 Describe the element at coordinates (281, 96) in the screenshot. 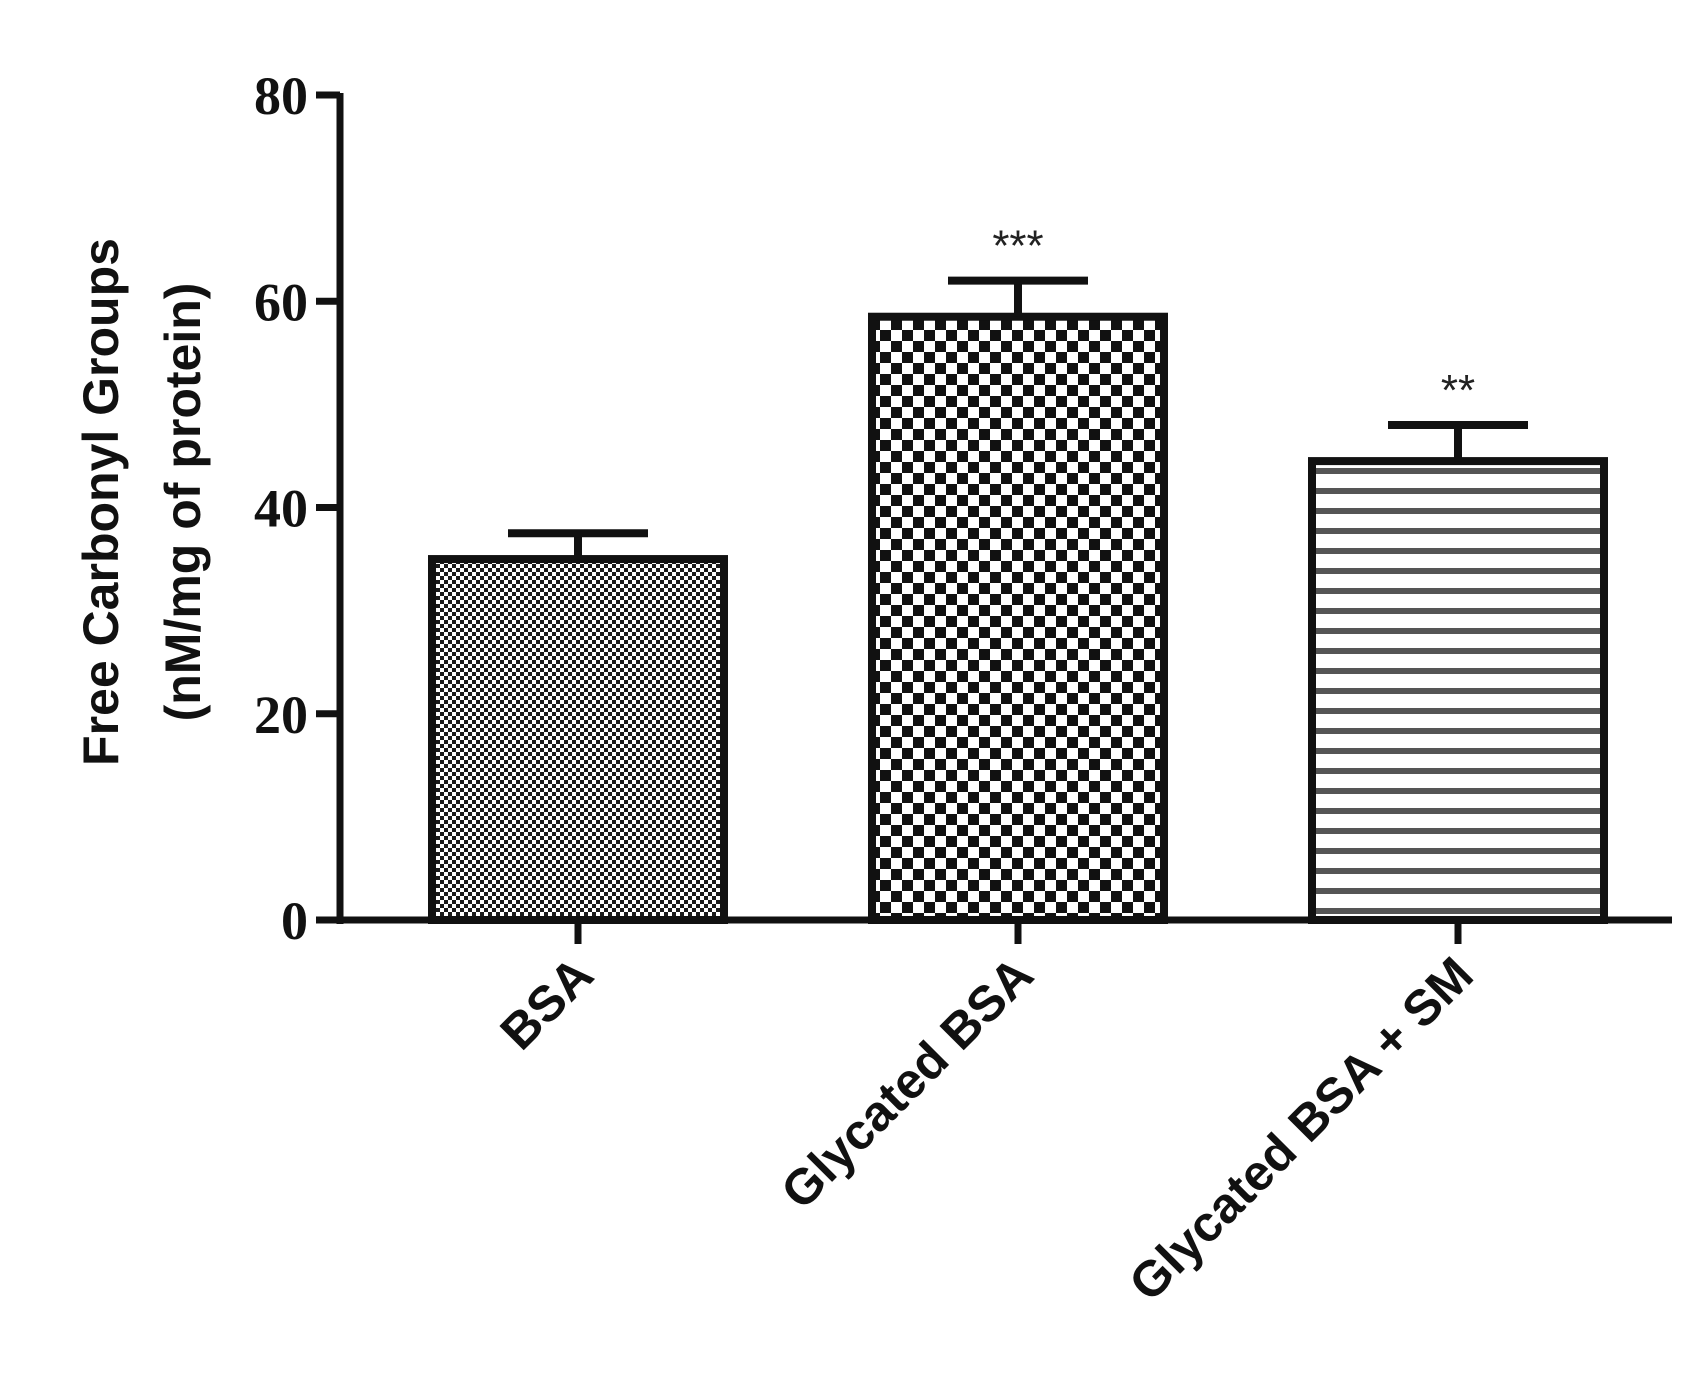

I see `y-tick-label-80: 80` at that location.